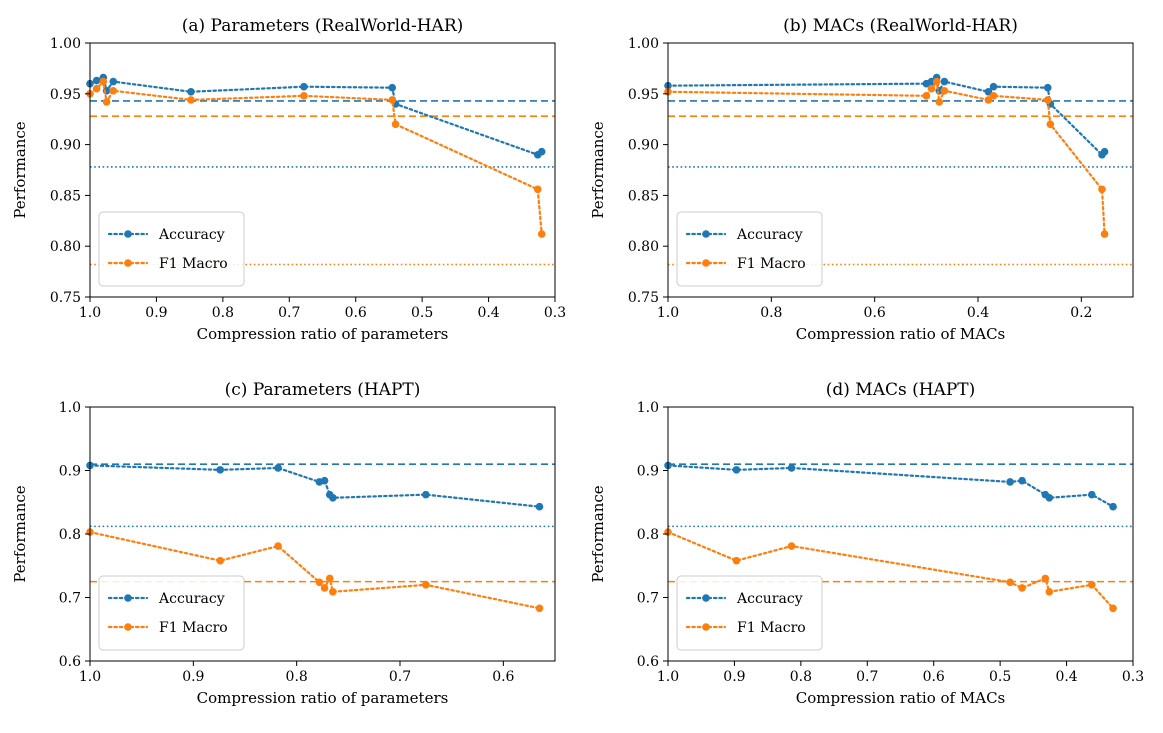  What do you see at coordinates (890, 570) in the screenshot?
I see `series-line-f1-macro` at bounding box center [890, 570].